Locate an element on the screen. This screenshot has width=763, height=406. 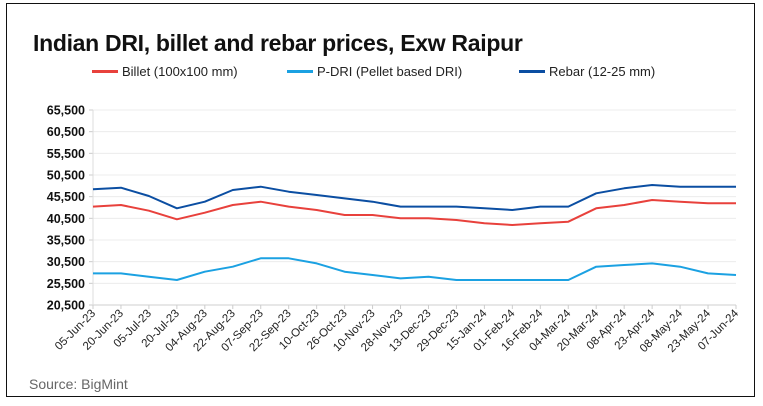
series-line-billet is located at coordinates (414, 212).